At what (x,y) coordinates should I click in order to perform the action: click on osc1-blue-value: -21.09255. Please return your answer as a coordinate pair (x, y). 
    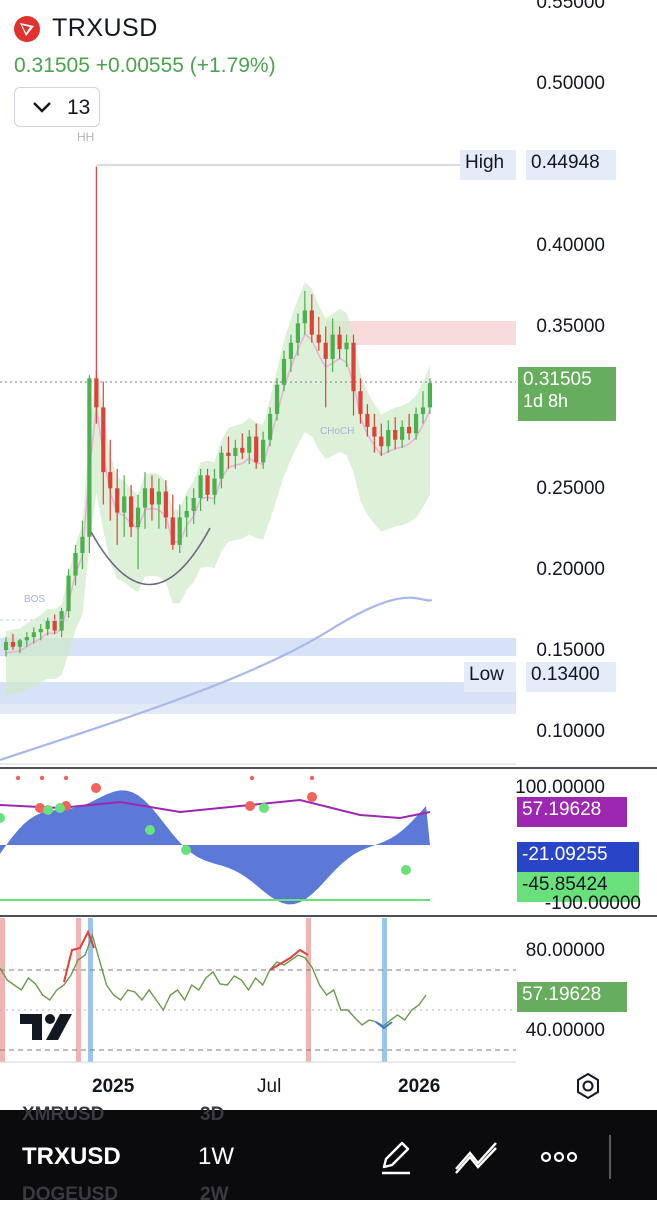
    Looking at the image, I should click on (578, 857).